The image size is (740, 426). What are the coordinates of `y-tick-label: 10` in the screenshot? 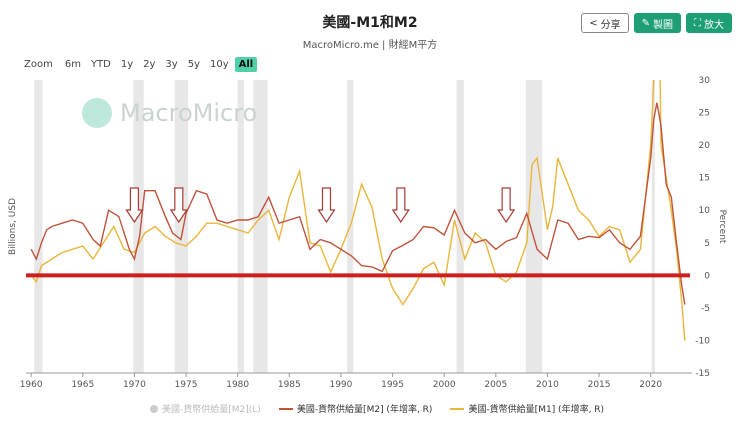 It's located at (705, 211).